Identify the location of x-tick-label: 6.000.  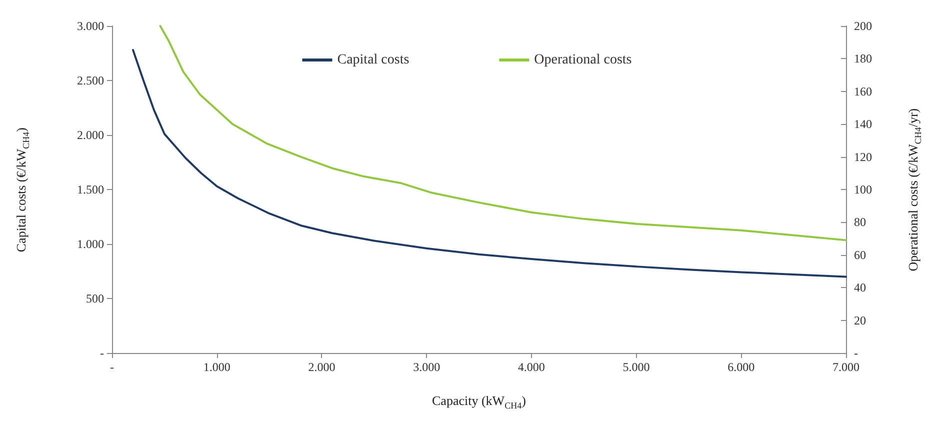
(741, 367).